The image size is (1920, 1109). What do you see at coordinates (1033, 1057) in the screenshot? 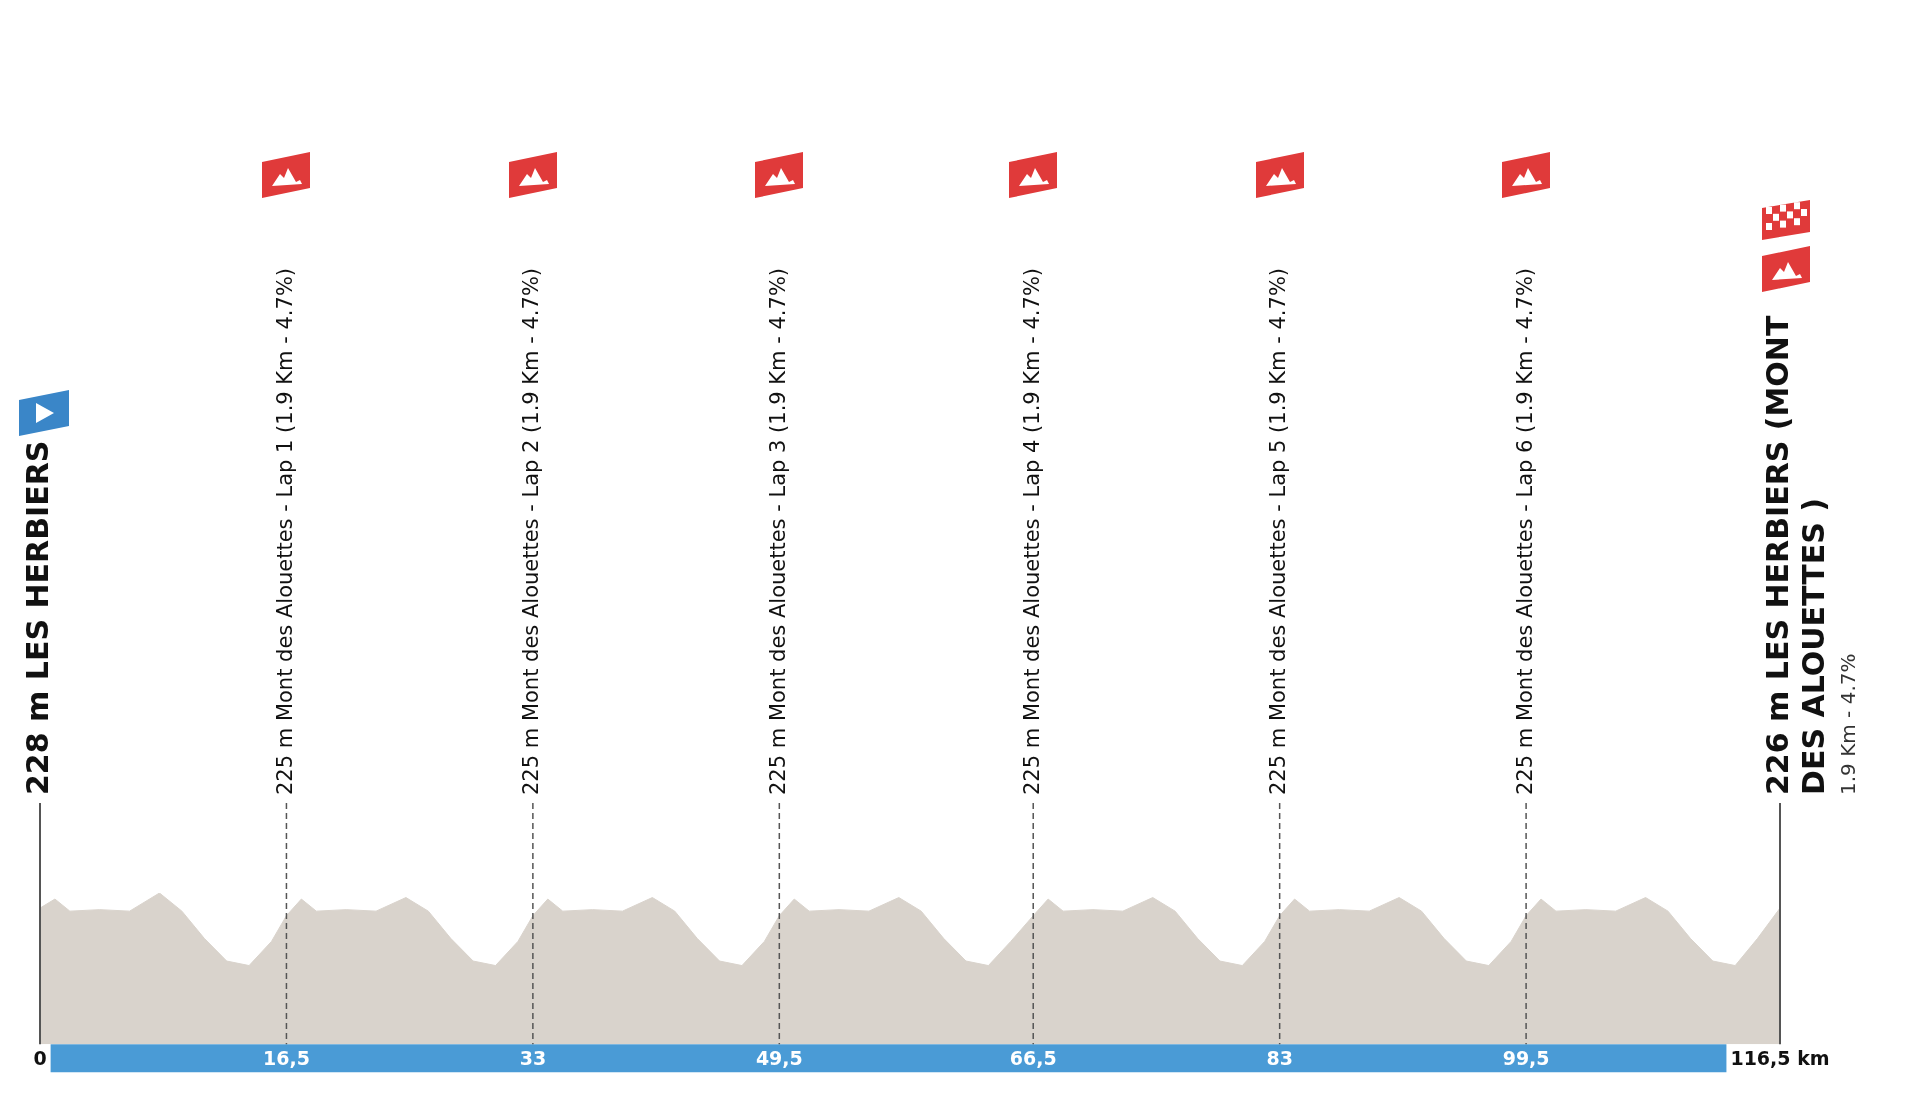
I see `x-tick-label: 66,5` at bounding box center [1033, 1057].